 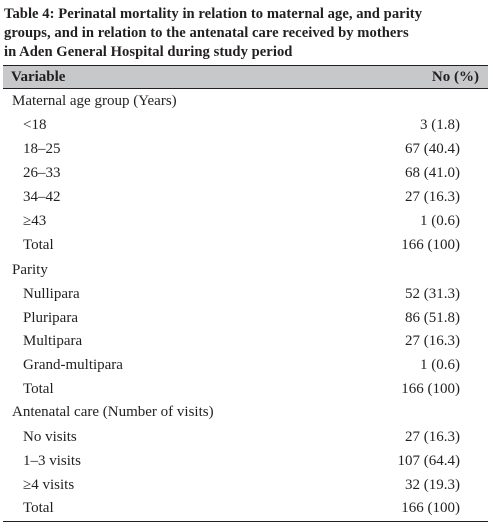 I want to click on row-label: Parity, so click(x=30, y=270).